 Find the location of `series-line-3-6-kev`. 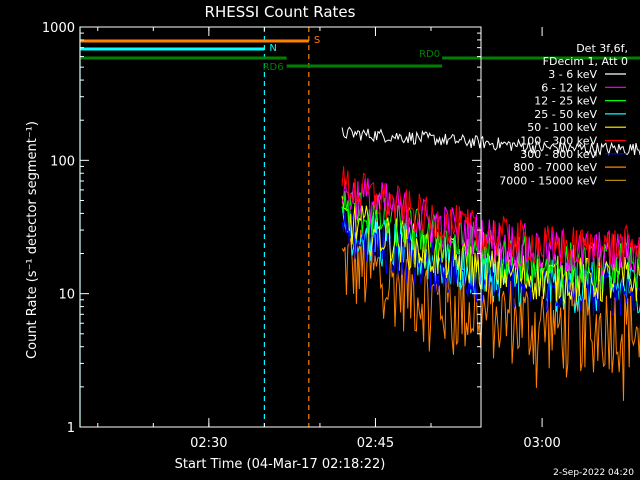

series-line-3-6-kev is located at coordinates (490, 142).